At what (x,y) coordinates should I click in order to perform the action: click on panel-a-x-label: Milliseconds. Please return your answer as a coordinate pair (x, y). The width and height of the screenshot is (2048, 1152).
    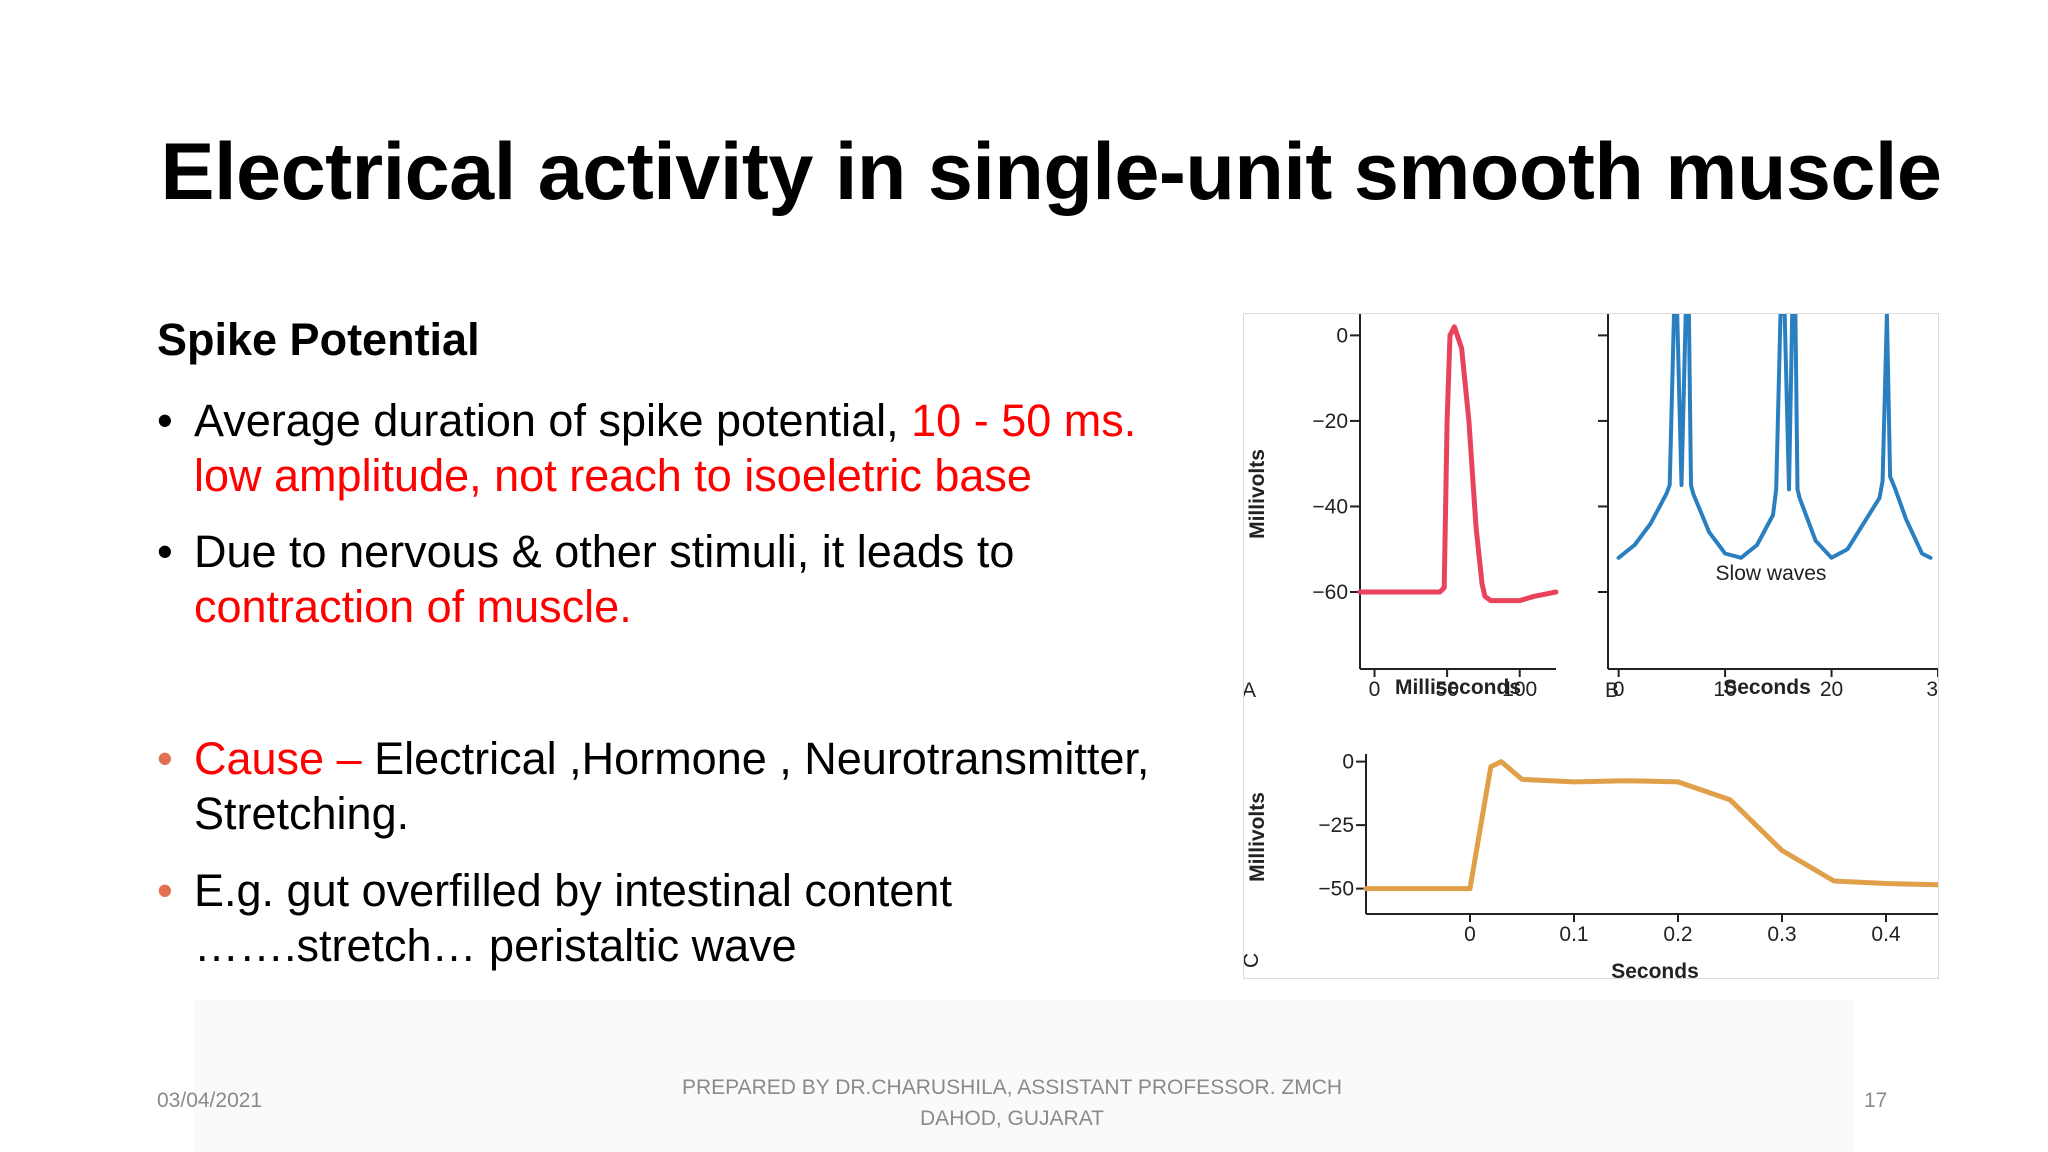
    Looking at the image, I should click on (1458, 687).